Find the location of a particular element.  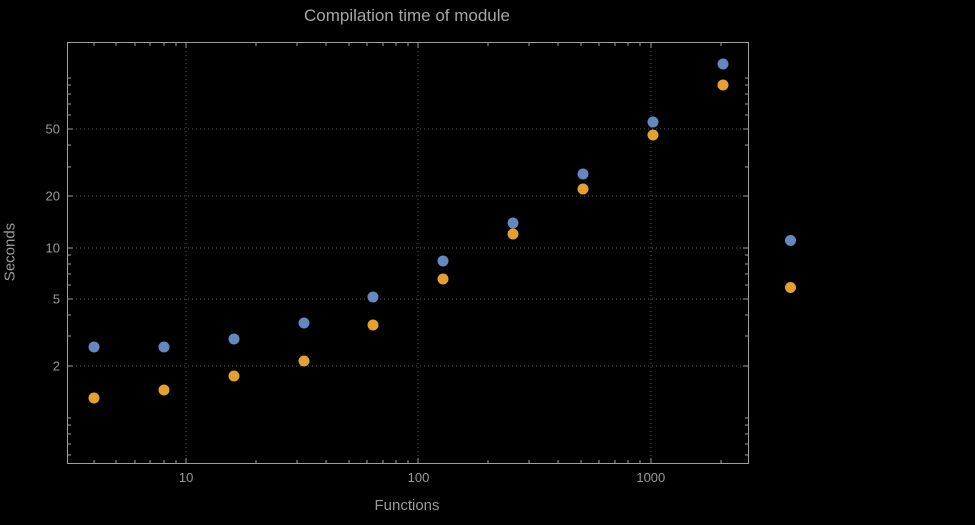

x-tick-label: 1000 is located at coordinates (651, 477).